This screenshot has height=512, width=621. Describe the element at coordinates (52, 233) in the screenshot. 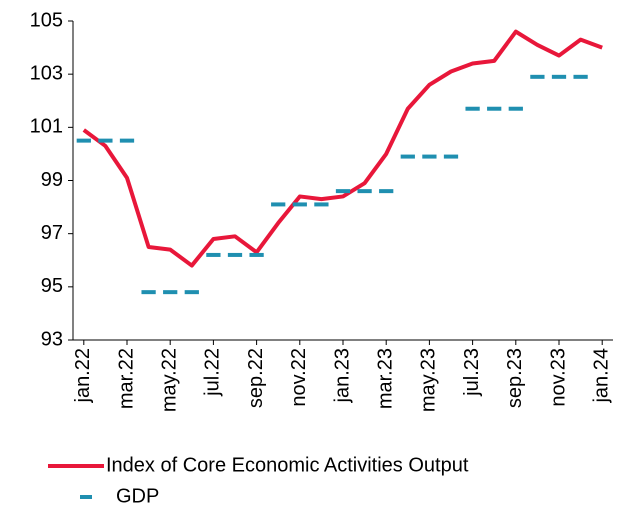

I see `y-tick-label: 97` at that location.